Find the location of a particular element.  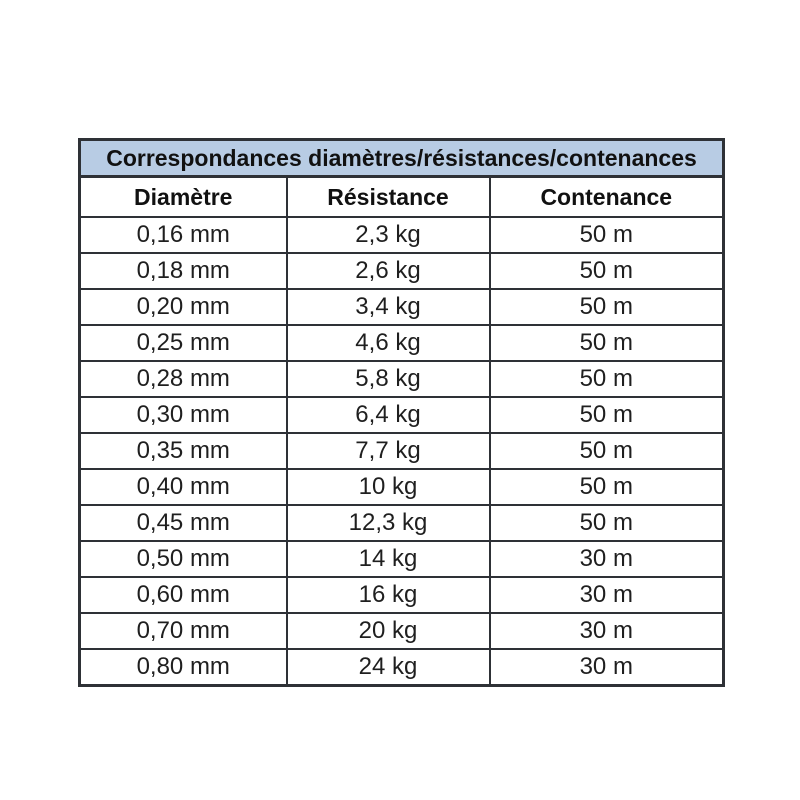

cell-resistance: 24 kg is located at coordinates (388, 667).